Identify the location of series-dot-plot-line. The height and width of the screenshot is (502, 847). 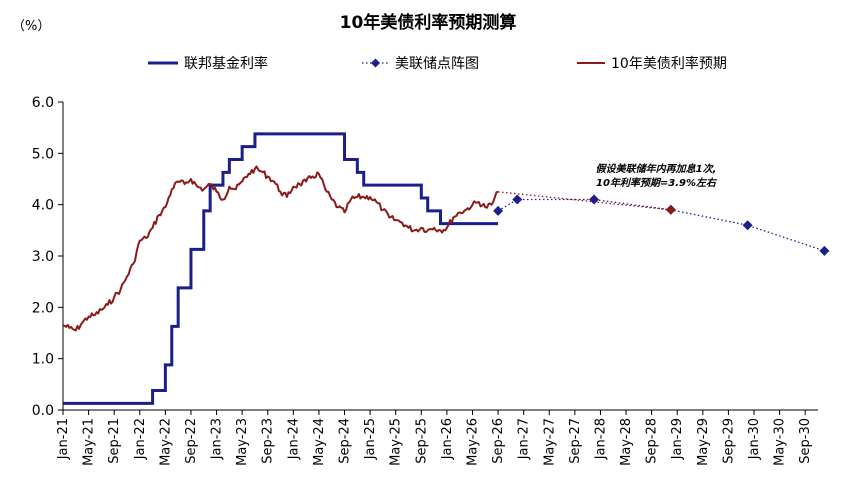
(661, 225).